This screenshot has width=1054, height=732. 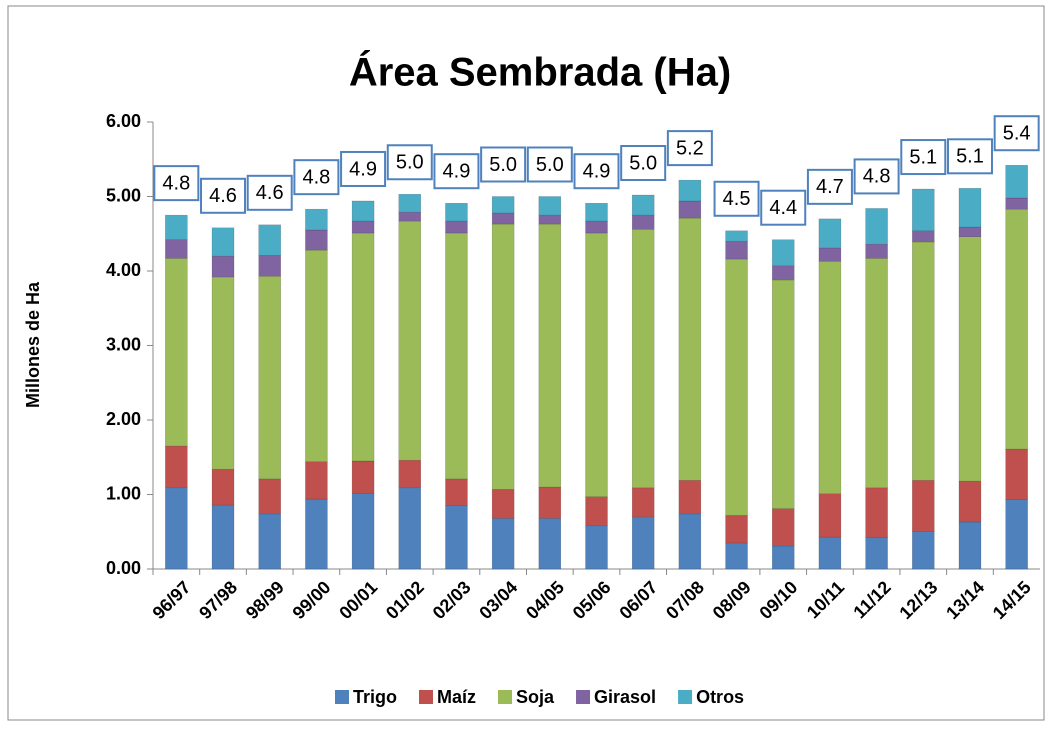 I want to click on legend-label: Soja, so click(x=535, y=697).